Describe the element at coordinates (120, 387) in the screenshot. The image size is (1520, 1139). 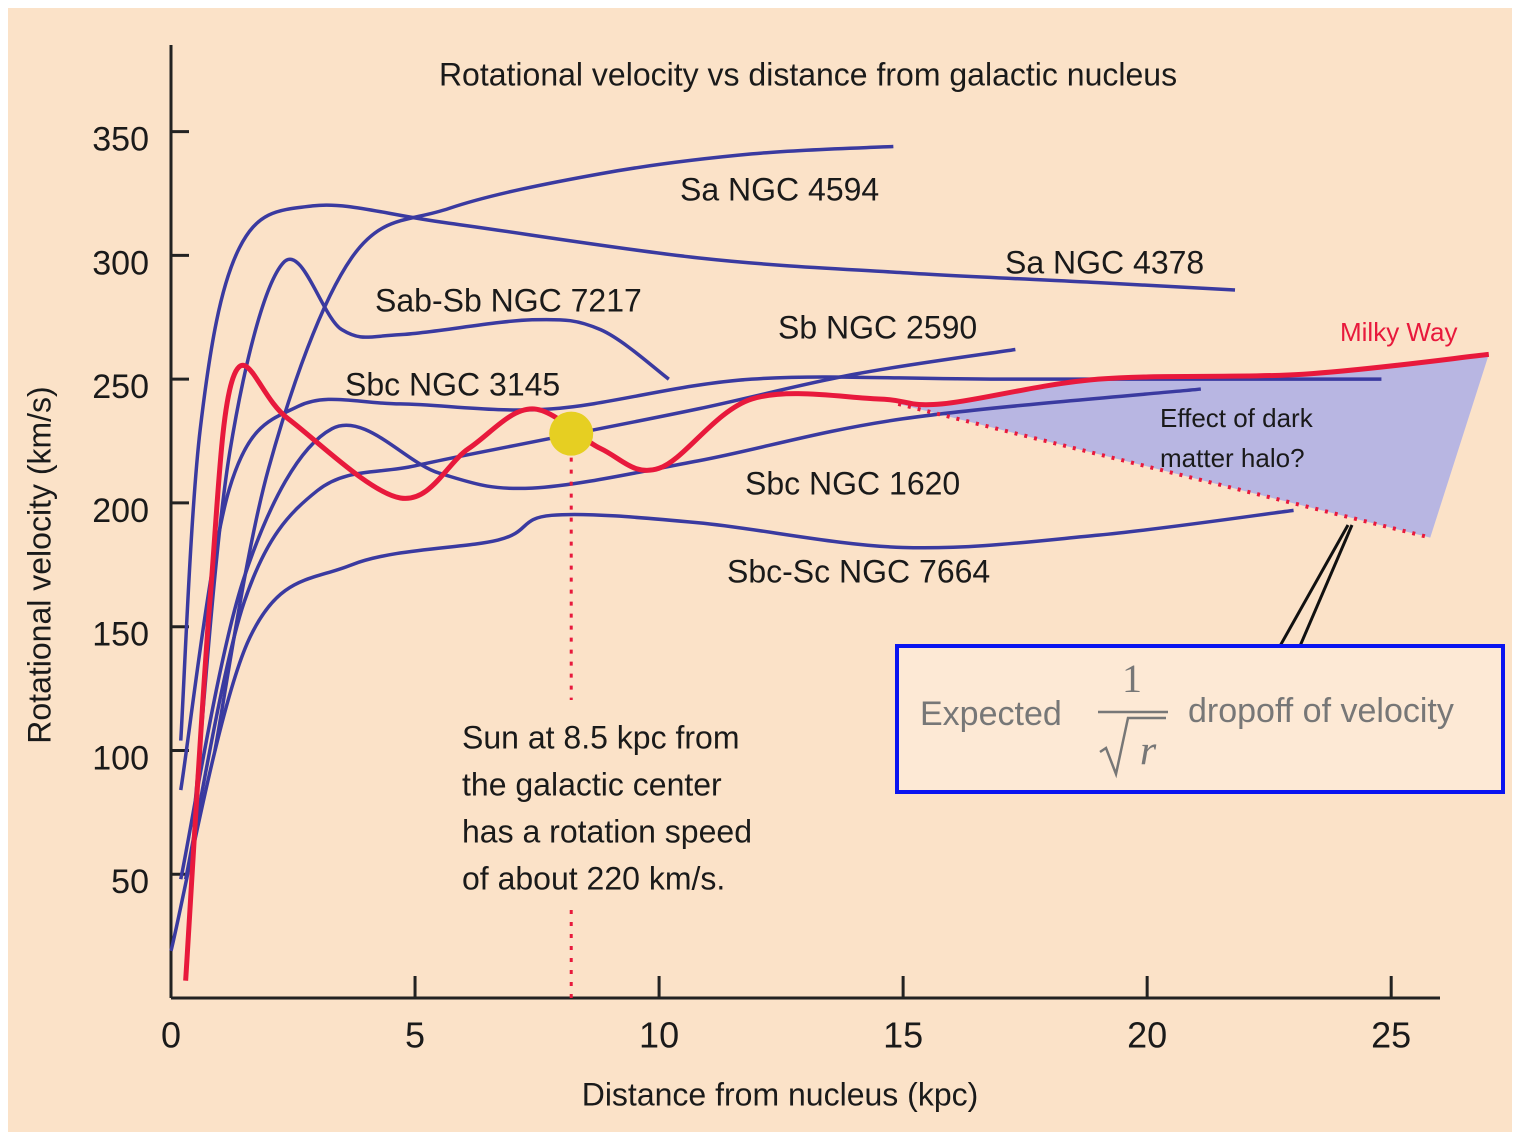
I see `y-tick-label: 250` at that location.